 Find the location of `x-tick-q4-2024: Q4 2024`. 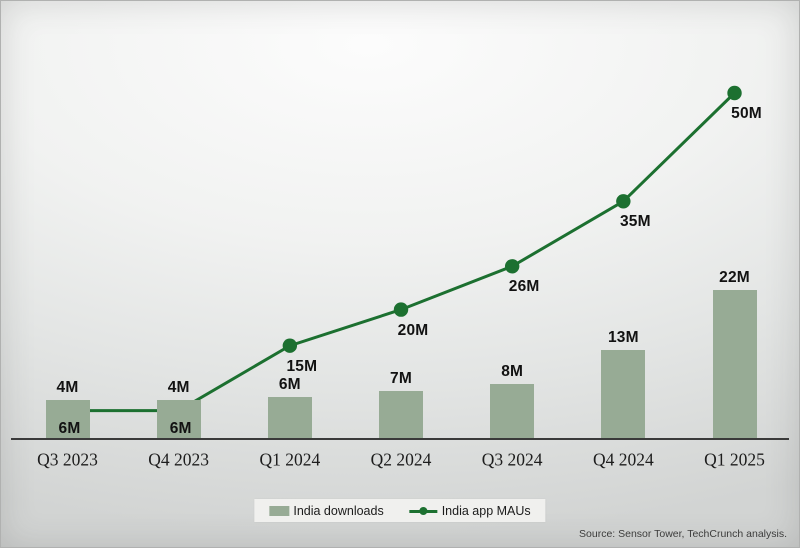

x-tick-q4-2024: Q4 2024 is located at coordinates (623, 459).